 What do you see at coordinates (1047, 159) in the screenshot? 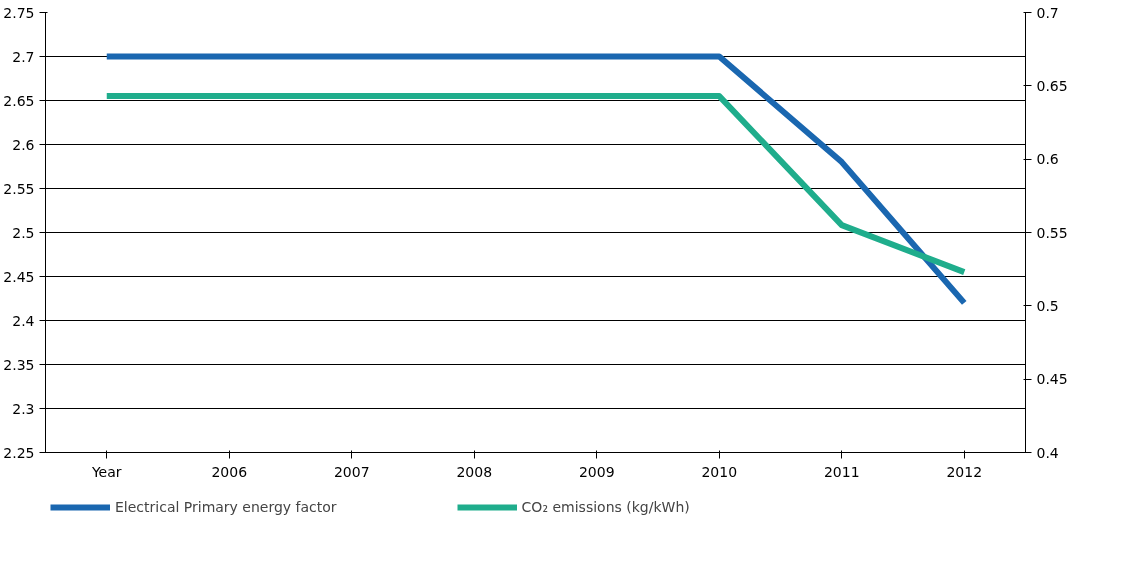
I see `y2-tick-label: 0.6` at bounding box center [1047, 159].